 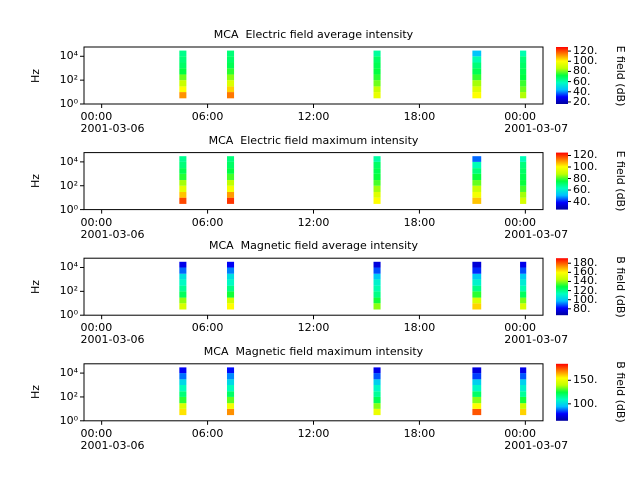 What do you see at coordinates (207, 222) in the screenshot?
I see `x-tick-label: 06:00` at bounding box center [207, 222].